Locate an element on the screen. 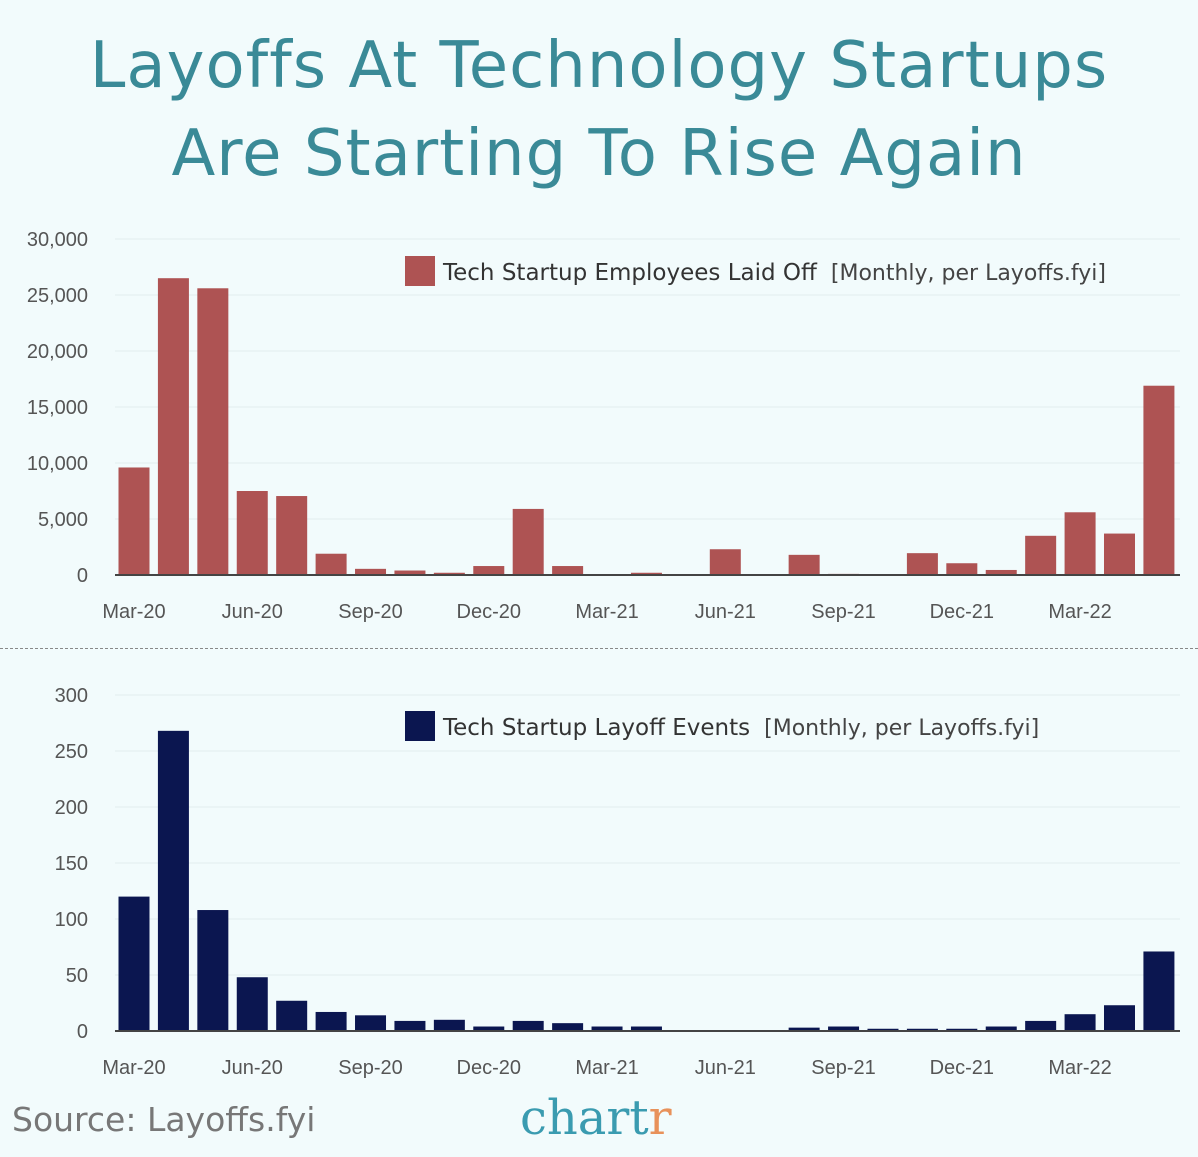 The width and height of the screenshot is (1198, 1157). y-tick-label: 15,000 is located at coordinates (57, 408).